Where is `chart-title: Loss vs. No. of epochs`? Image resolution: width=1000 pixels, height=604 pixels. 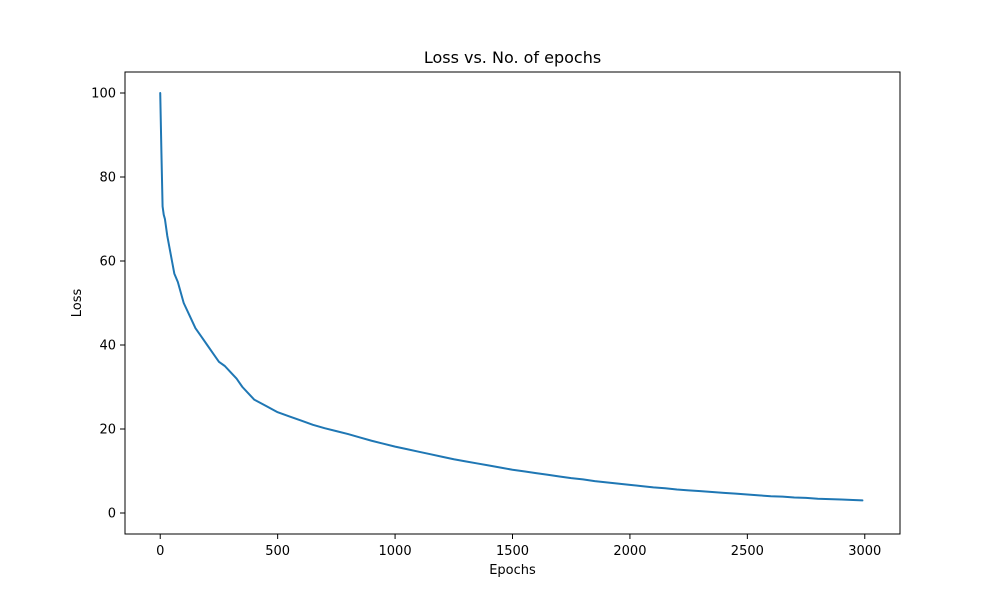
chart-title: Loss vs. No. of epochs is located at coordinates (512, 57).